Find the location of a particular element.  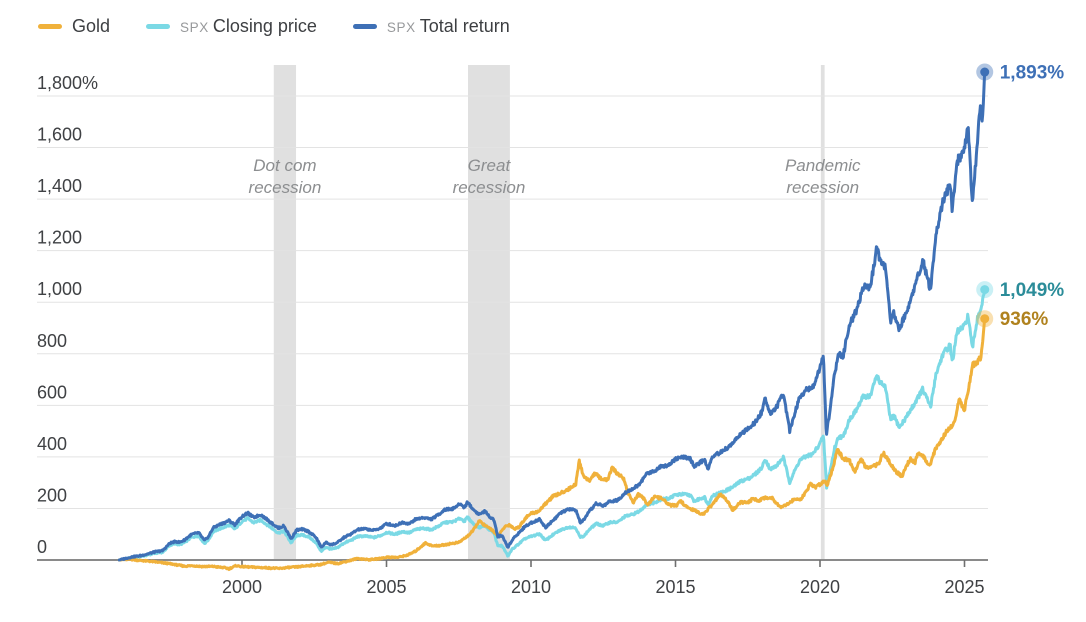

legend: Gold SPX Closing price SPX Total return is located at coordinates (274, 26).